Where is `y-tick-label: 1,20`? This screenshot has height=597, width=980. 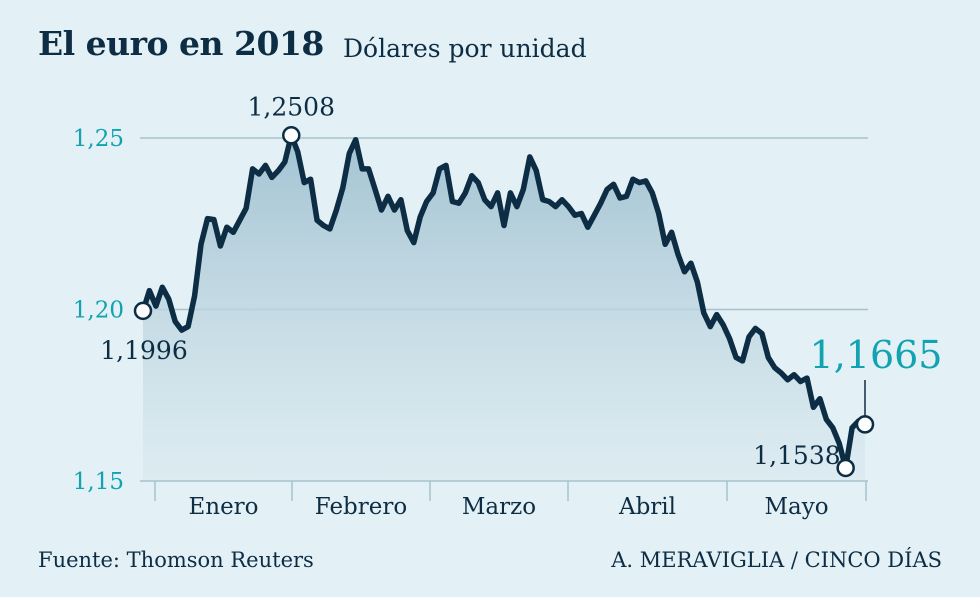
y-tick-label: 1,20 is located at coordinates (98, 311).